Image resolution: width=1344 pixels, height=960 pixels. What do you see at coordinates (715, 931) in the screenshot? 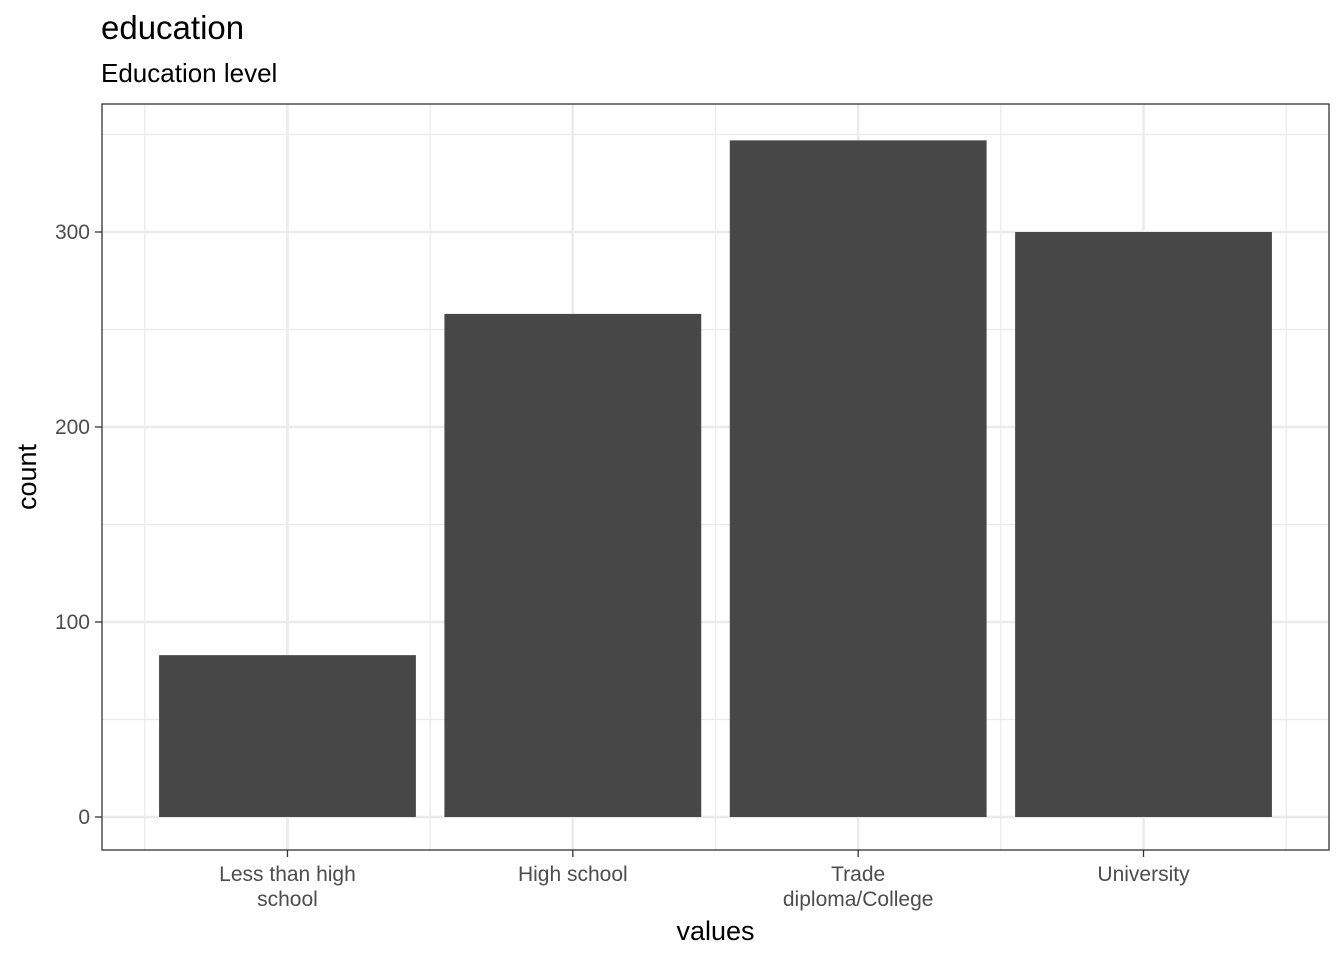
I see `x-axis-title: values` at bounding box center [715, 931].